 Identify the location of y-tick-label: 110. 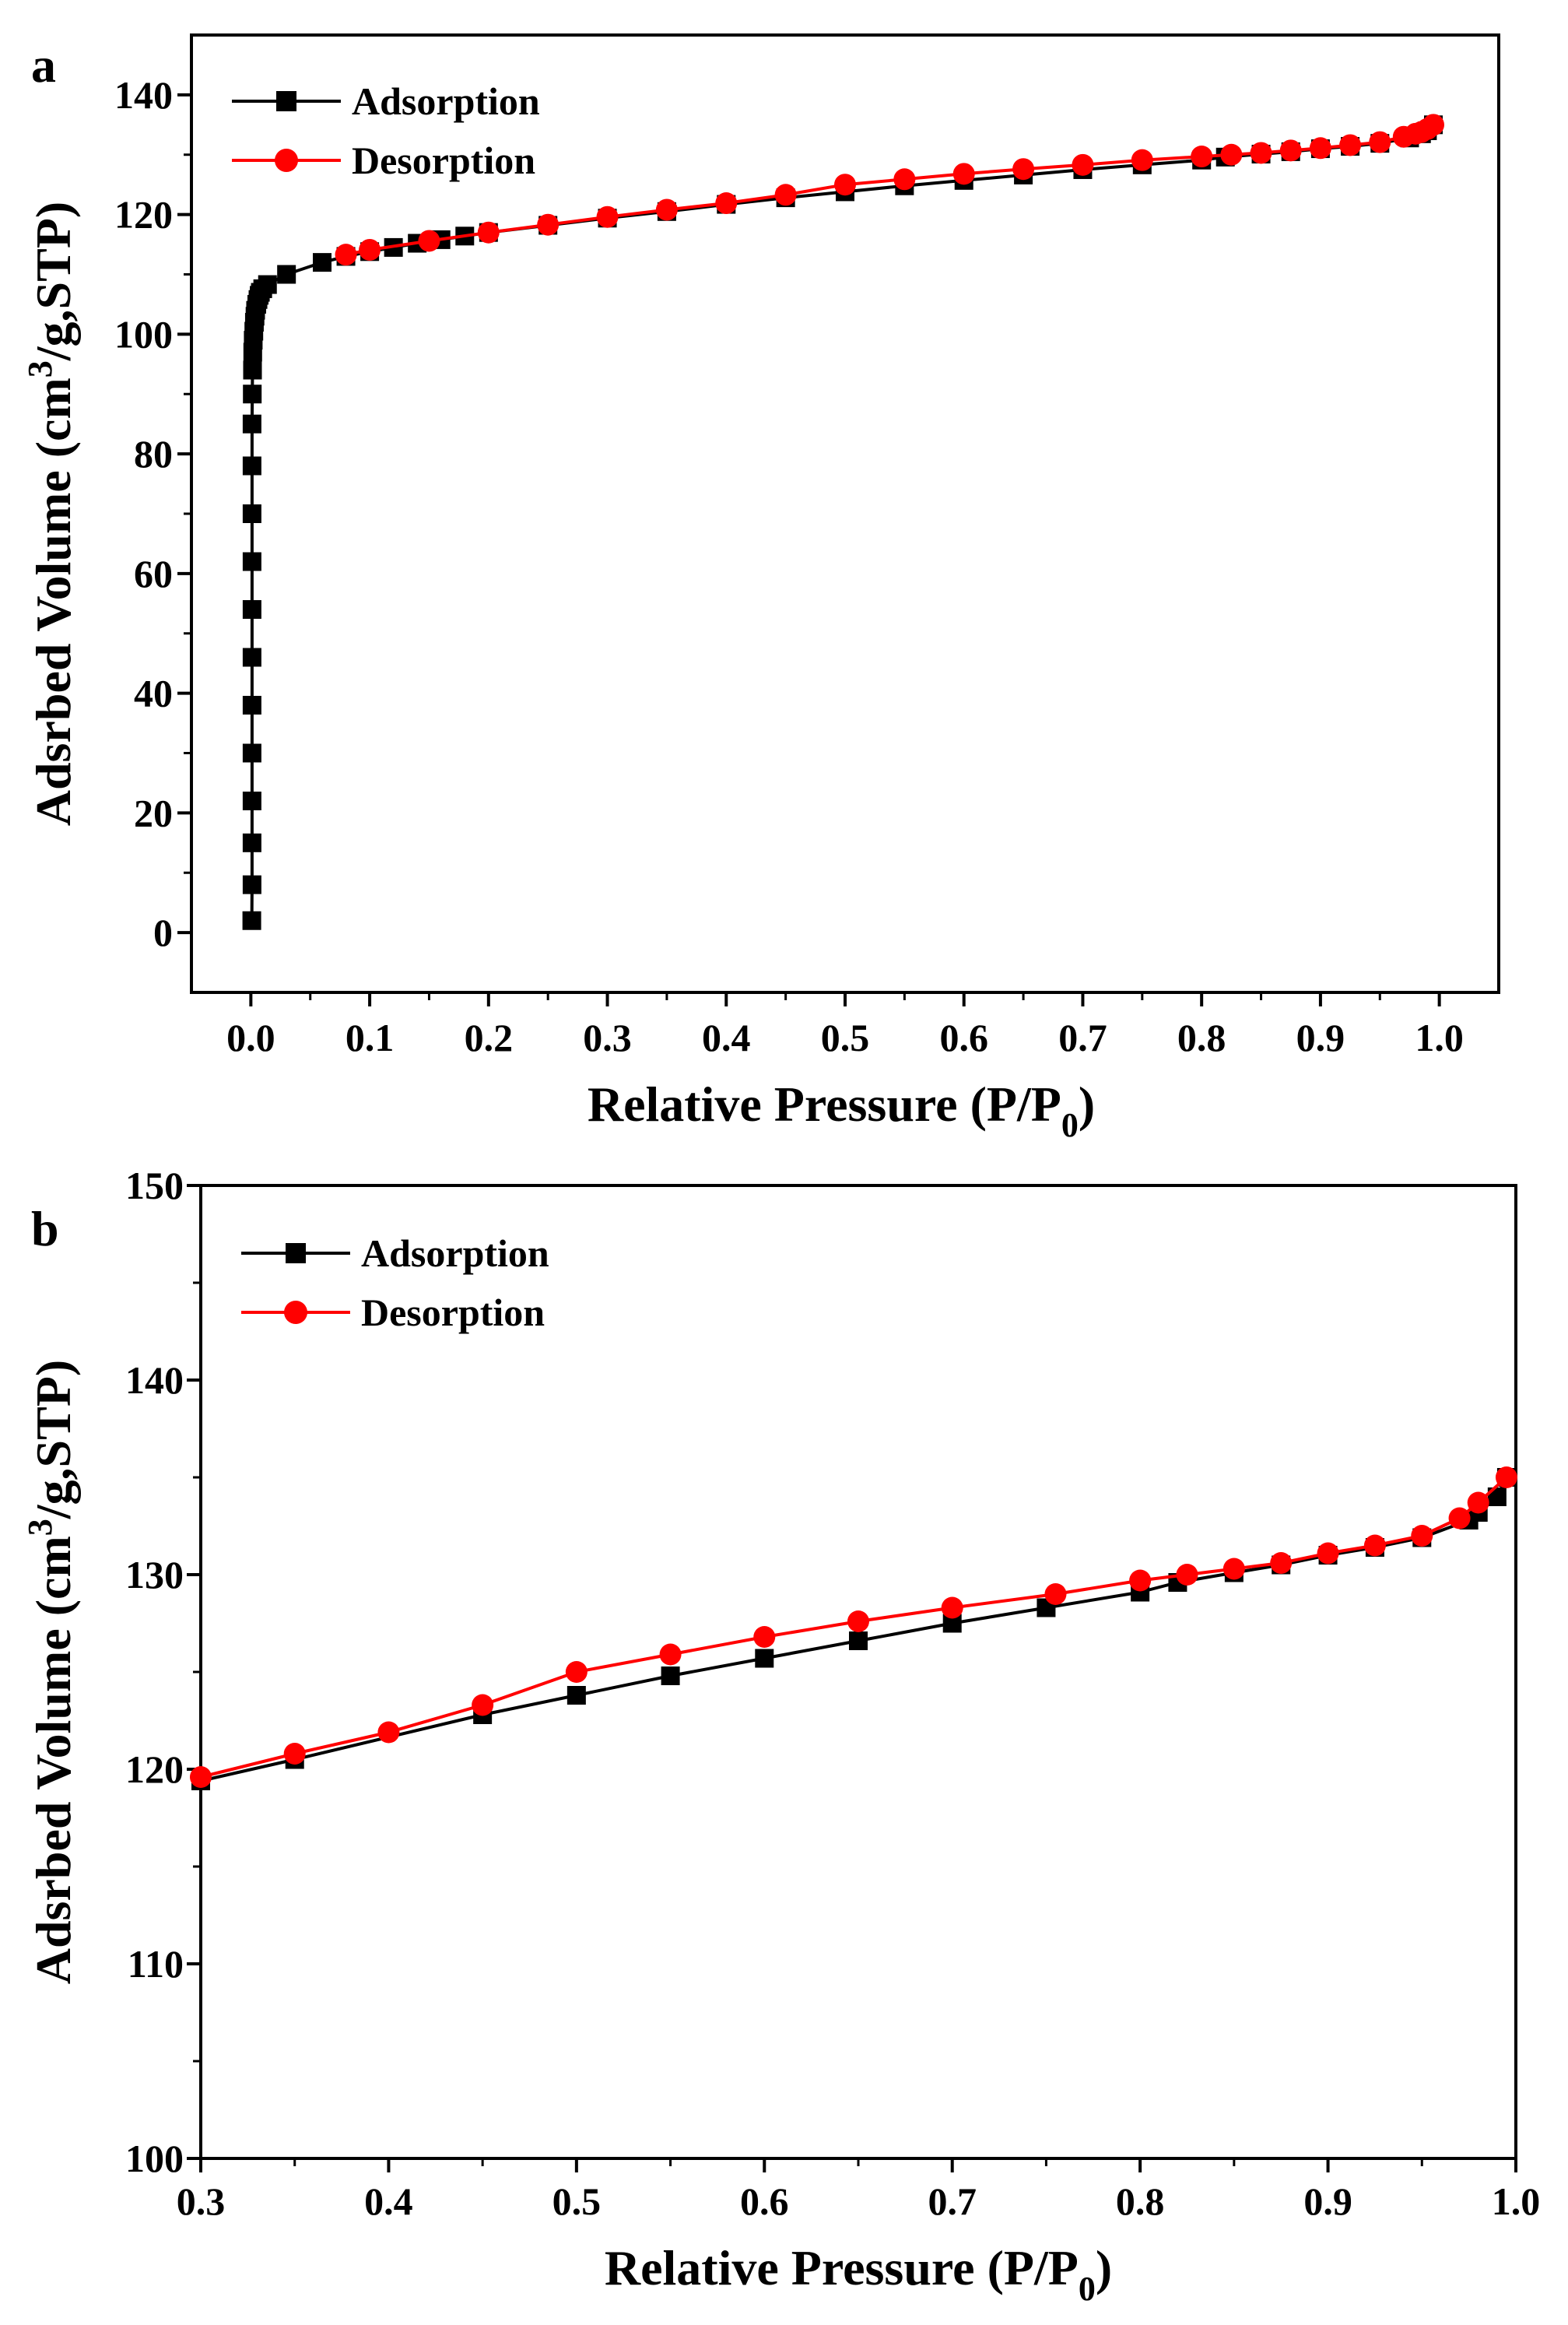
(156, 1964).